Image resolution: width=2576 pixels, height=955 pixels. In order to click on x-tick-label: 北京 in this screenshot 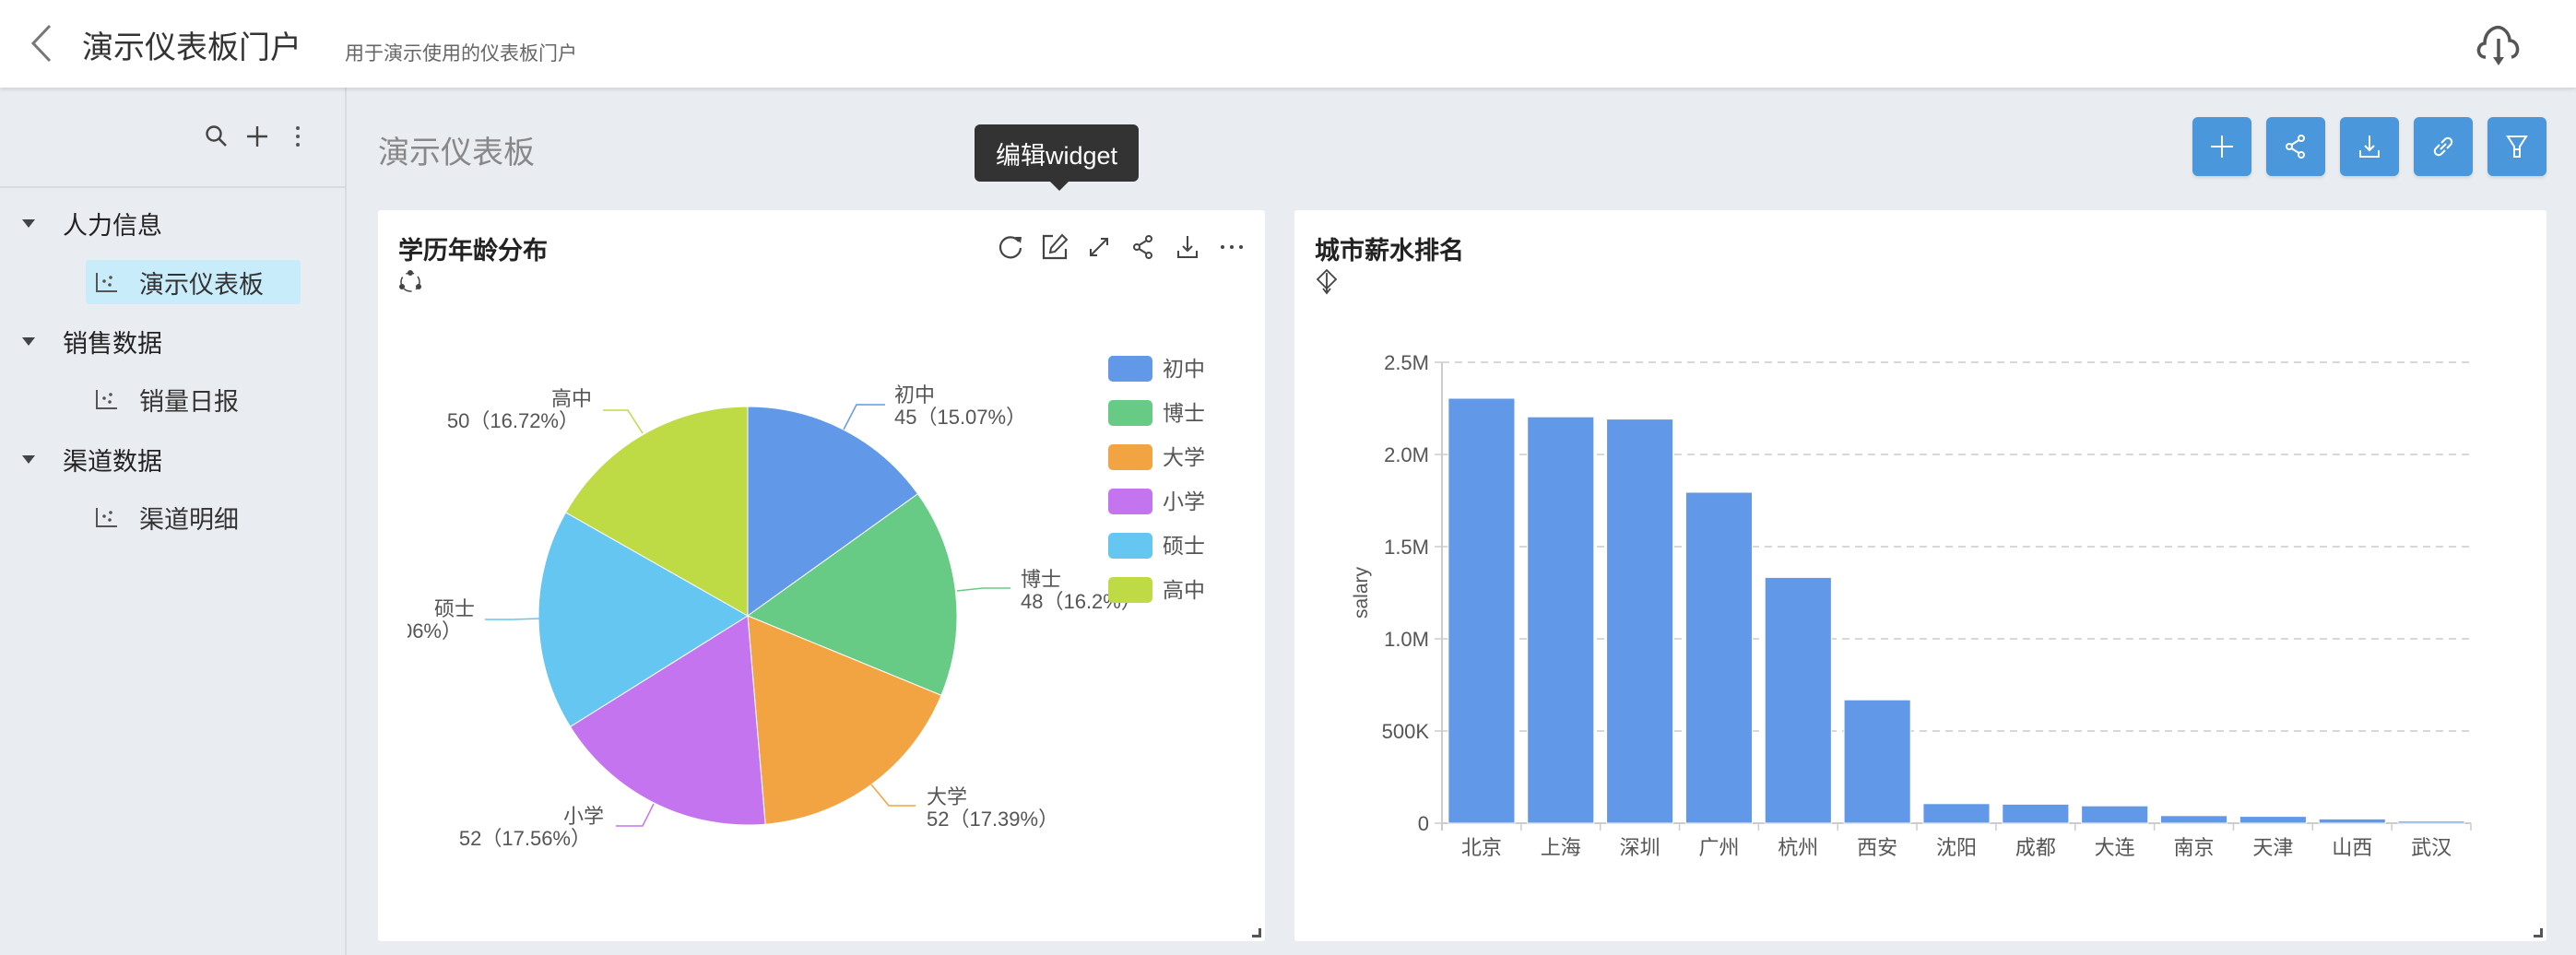, I will do `click(1481, 847)`.